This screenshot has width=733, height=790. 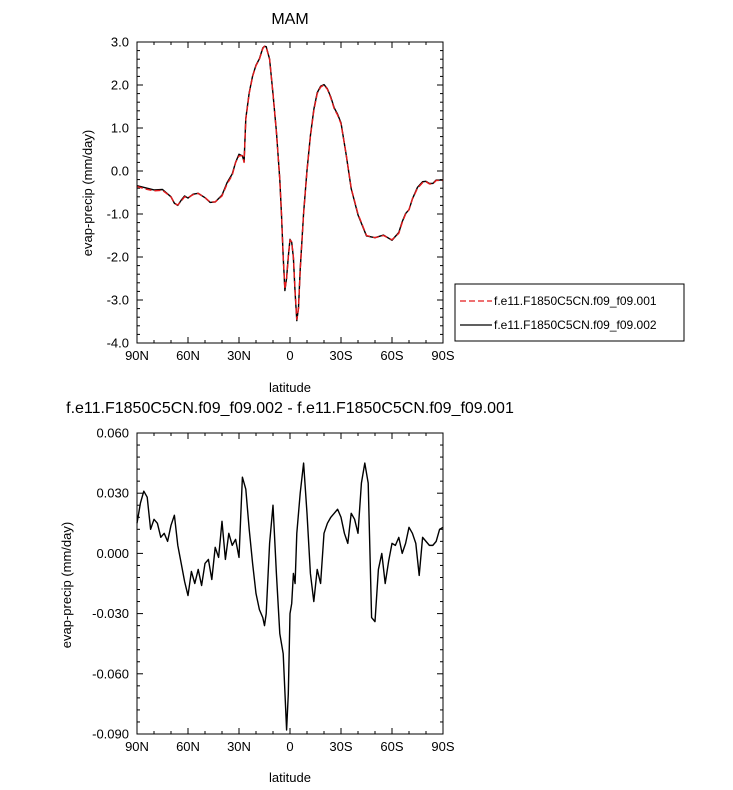 I want to click on bottom-y-axis-label: evap-precip (mm/day), so click(x=66, y=585).